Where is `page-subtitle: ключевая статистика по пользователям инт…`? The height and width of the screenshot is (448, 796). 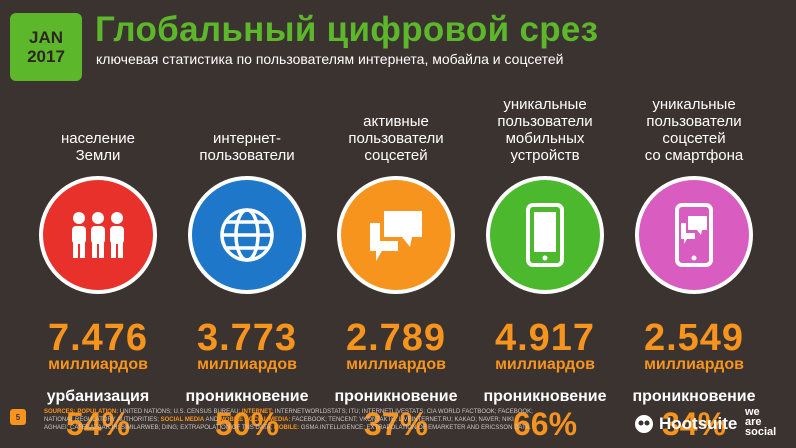
page-subtitle: ключевая статистика по пользователям инт… is located at coordinates (330, 59).